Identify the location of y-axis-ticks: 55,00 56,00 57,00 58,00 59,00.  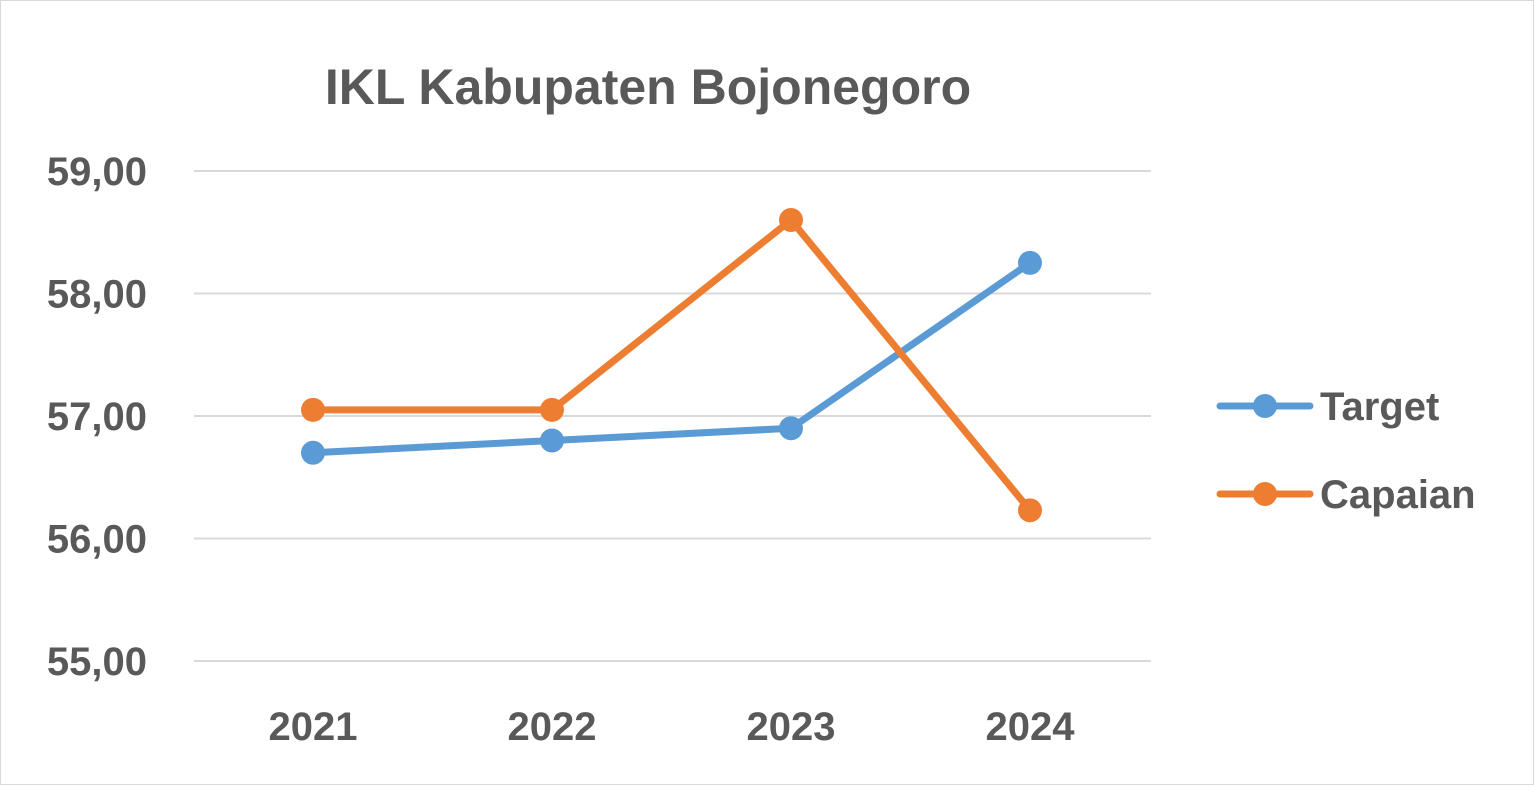
(97, 417).